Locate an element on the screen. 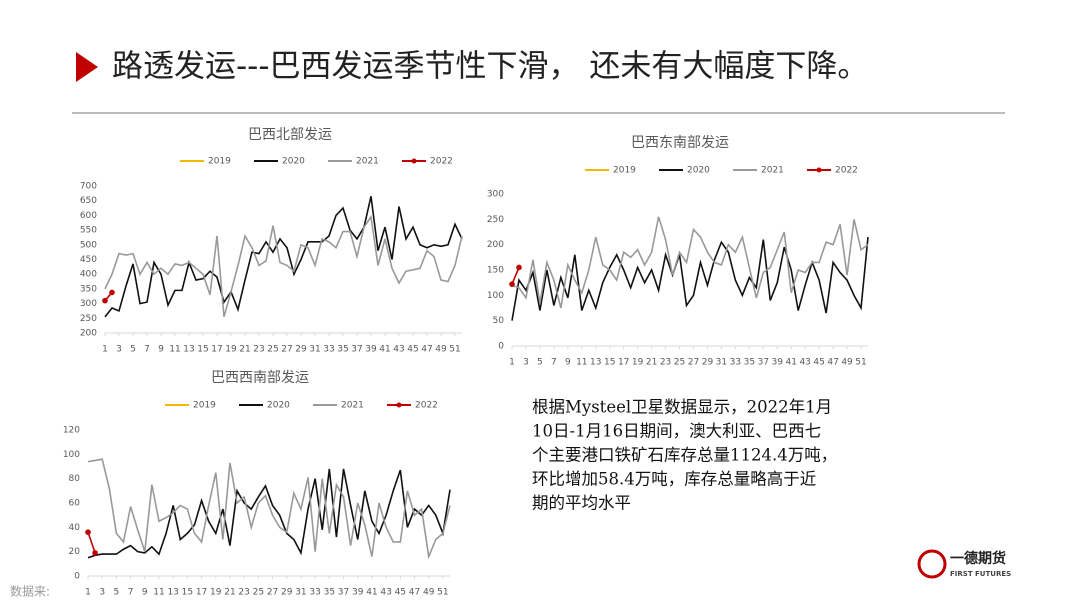  x-tick-label: 27 is located at coordinates (286, 350).